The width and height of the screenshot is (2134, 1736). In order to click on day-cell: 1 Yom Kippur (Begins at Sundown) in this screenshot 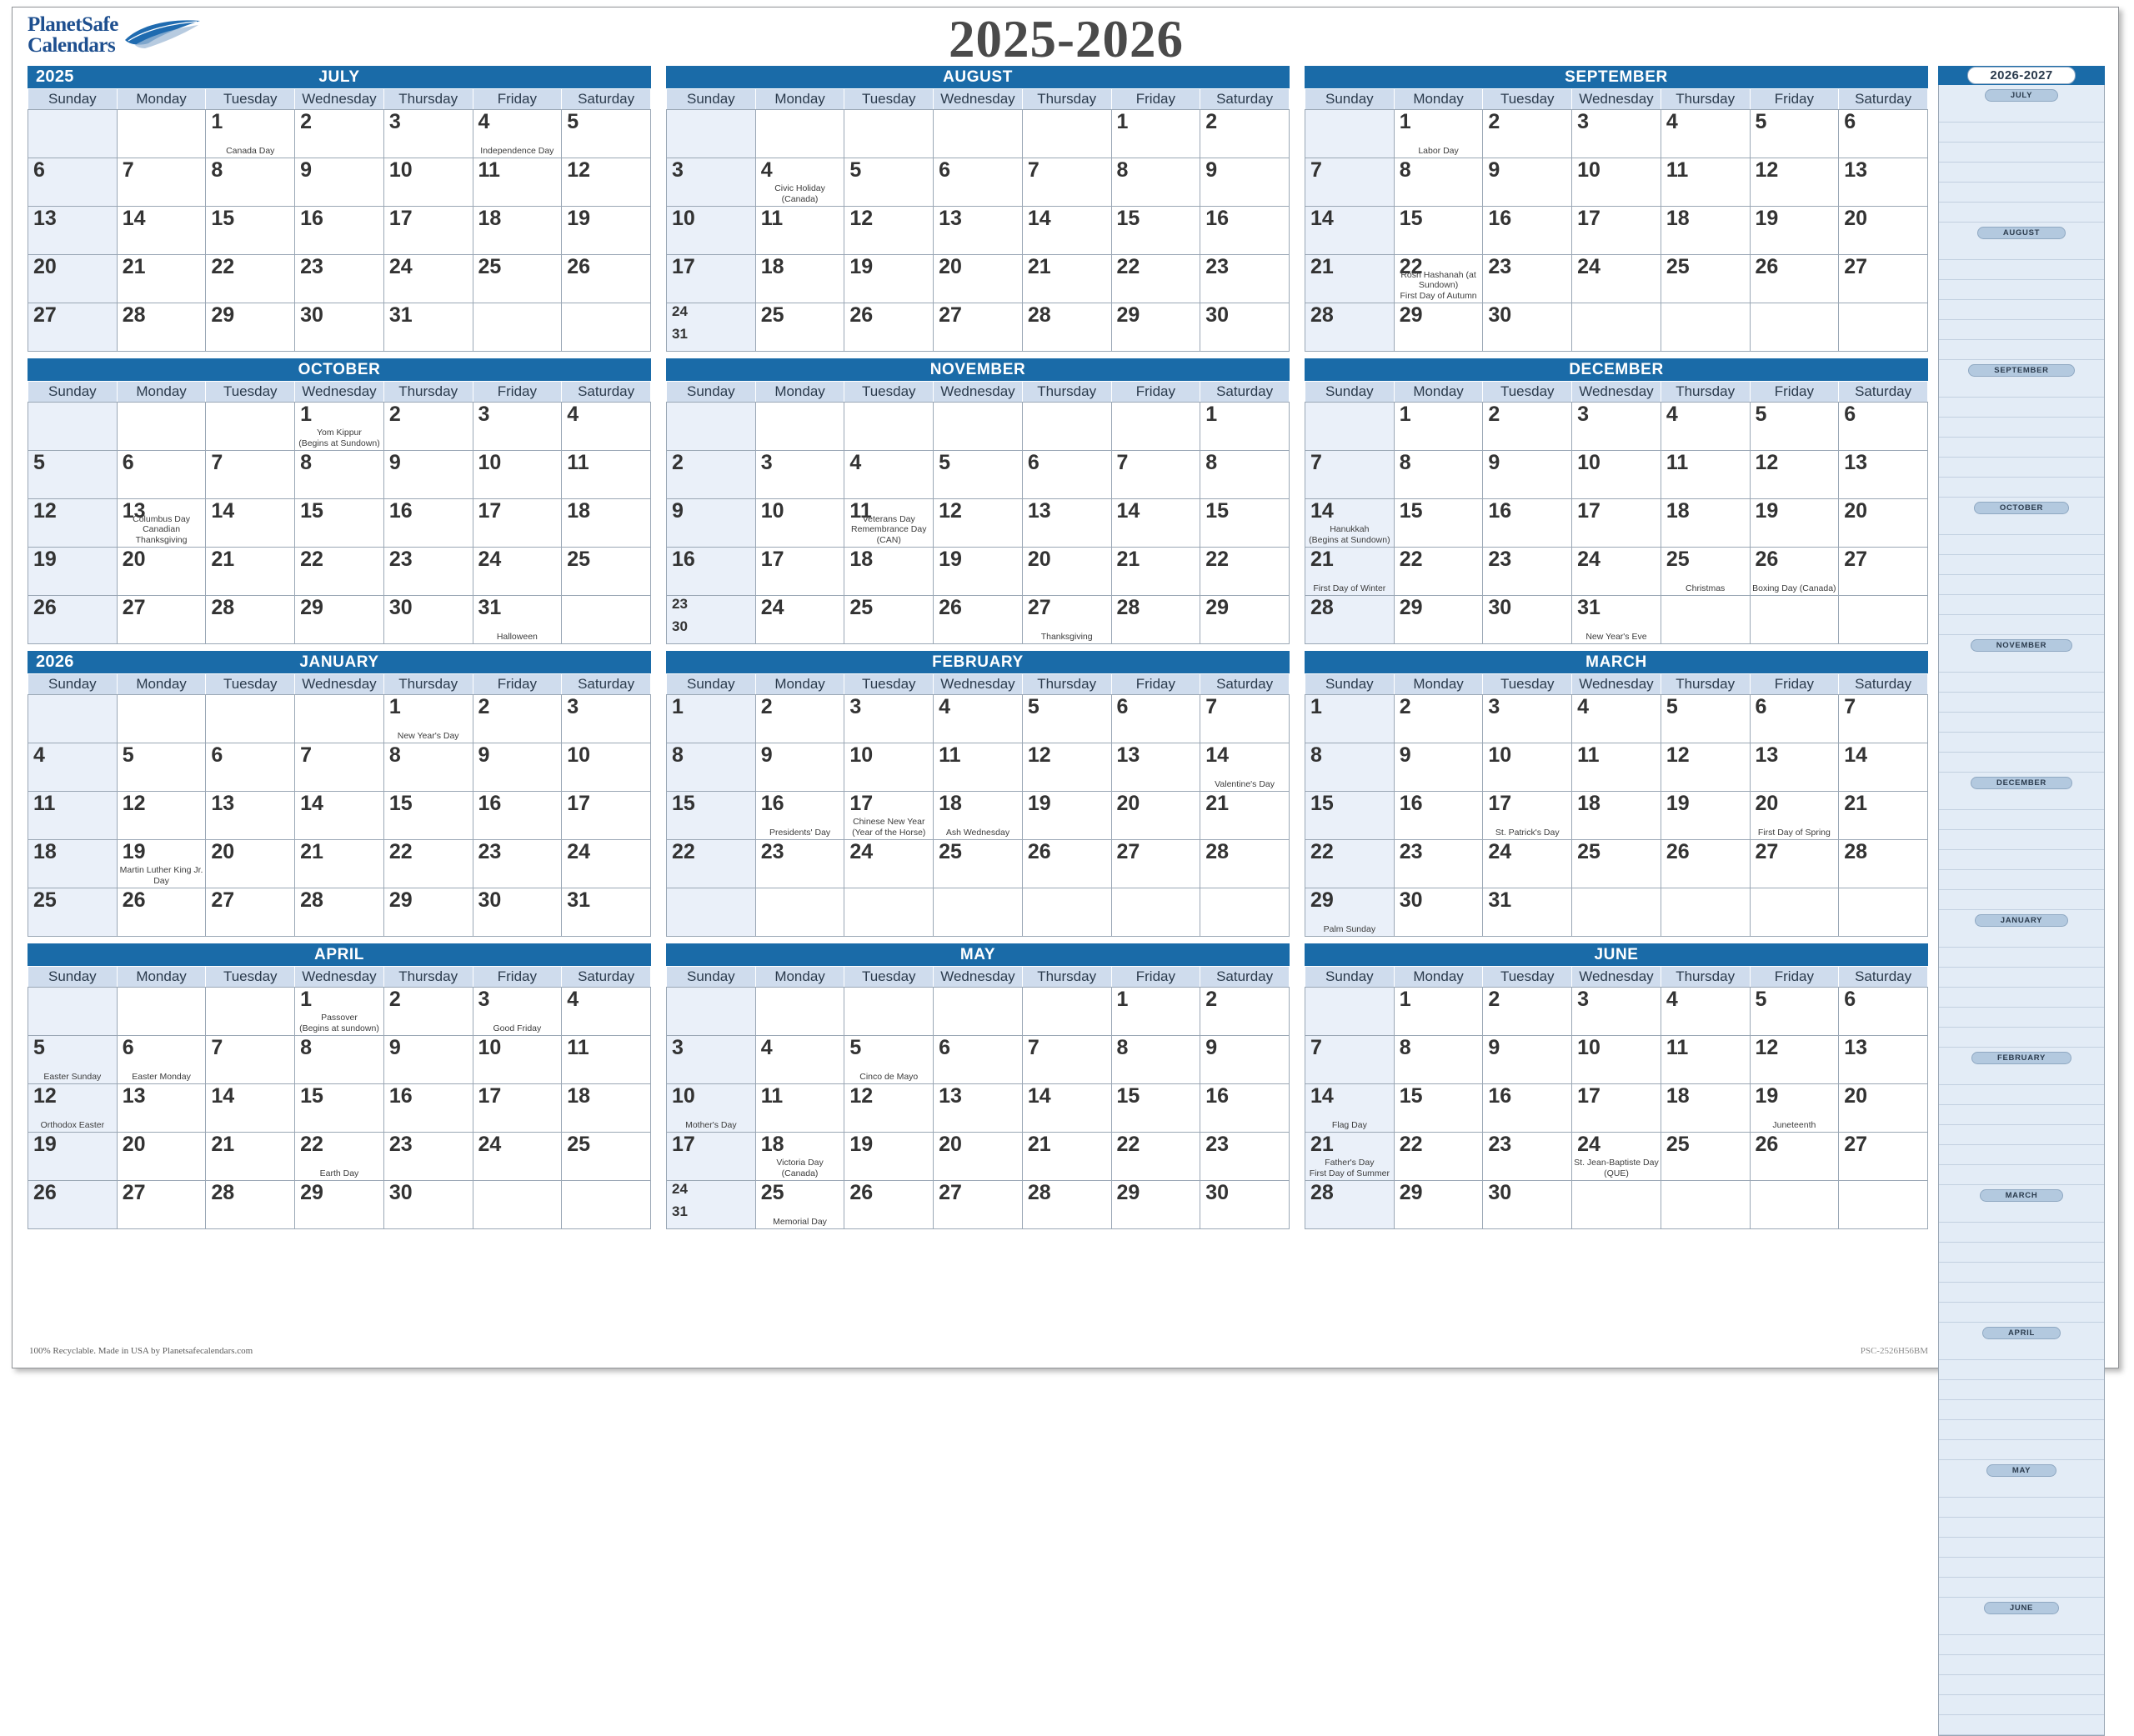, I will do `click(339, 427)`.